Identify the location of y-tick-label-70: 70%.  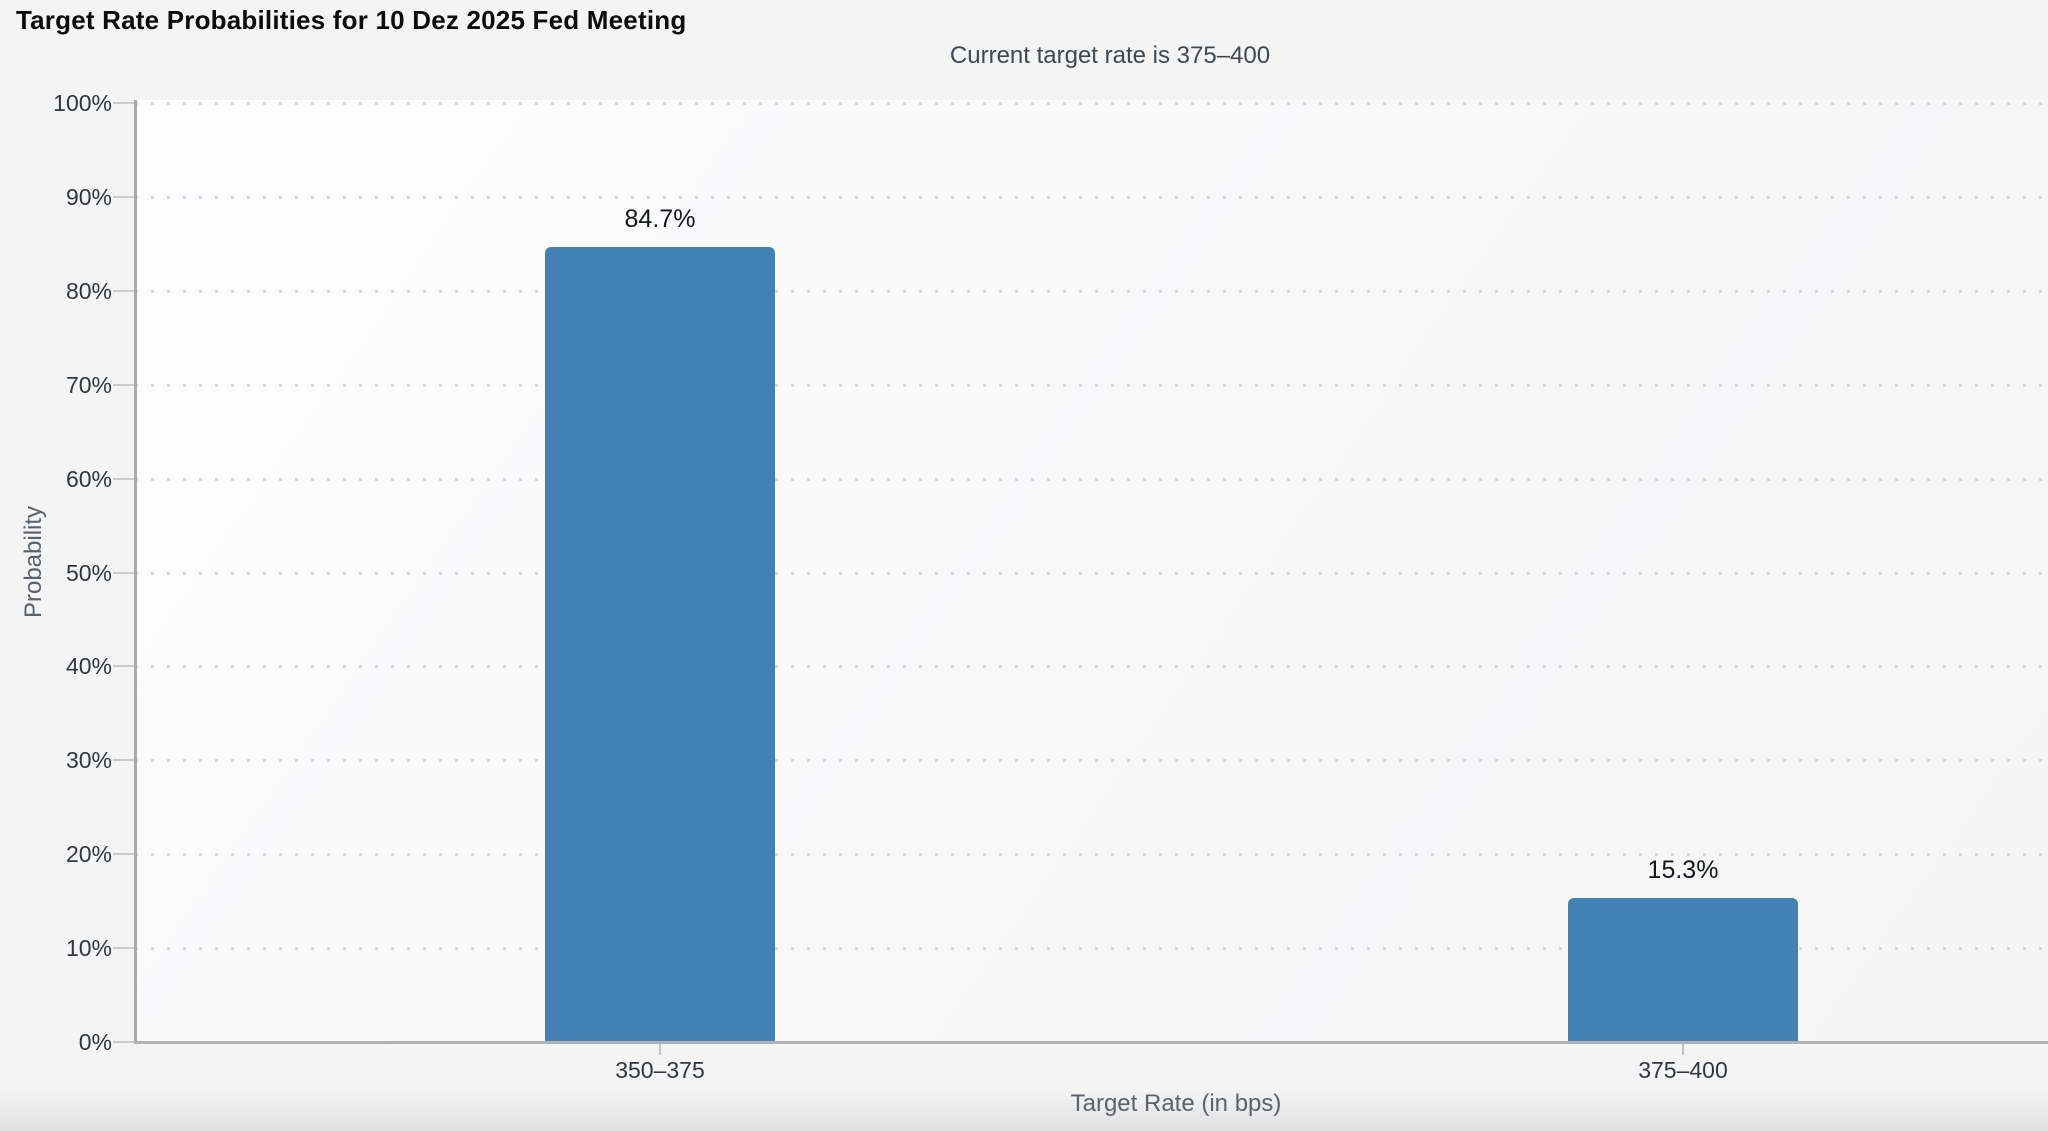
(88, 384).